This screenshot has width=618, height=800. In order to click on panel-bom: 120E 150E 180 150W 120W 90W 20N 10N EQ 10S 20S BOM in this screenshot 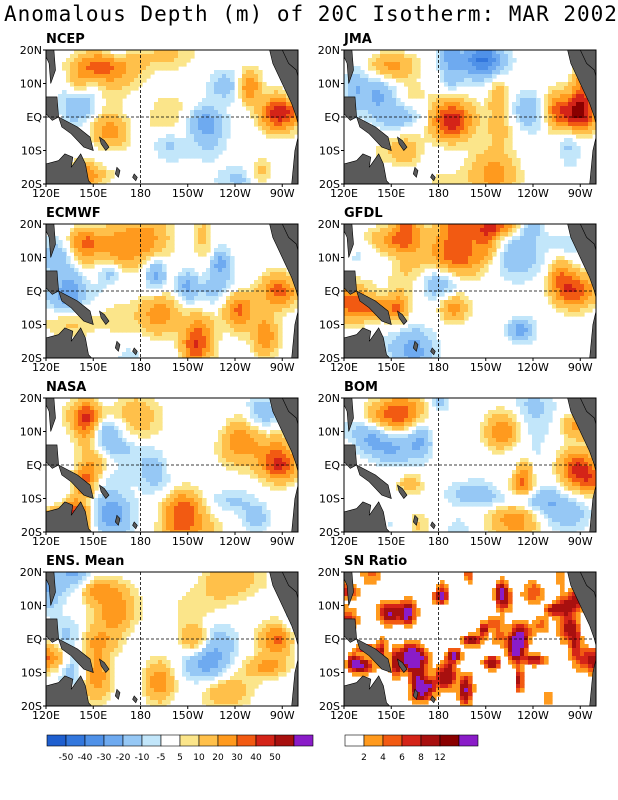, I will do `click(448, 465)`.